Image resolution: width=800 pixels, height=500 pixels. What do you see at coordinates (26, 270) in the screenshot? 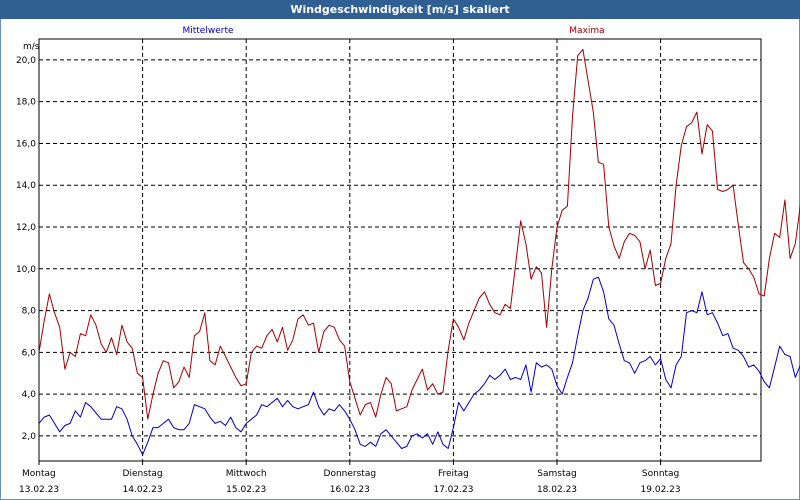
I see `y-tick-label: 10,0` at bounding box center [26, 270].